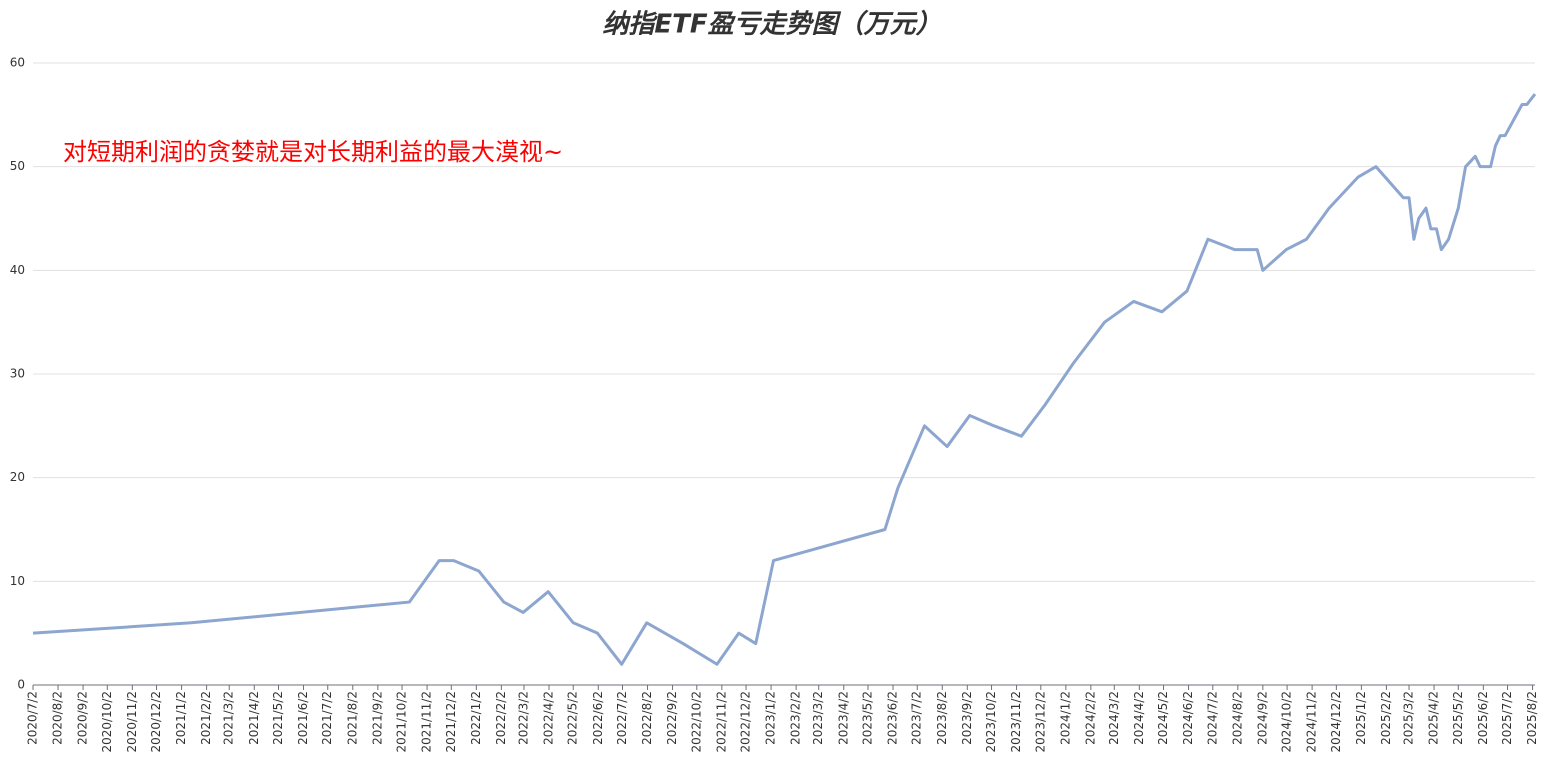 This screenshot has height=768, width=1545. What do you see at coordinates (17, 270) in the screenshot?
I see `y-tick-label: 40` at bounding box center [17, 270].